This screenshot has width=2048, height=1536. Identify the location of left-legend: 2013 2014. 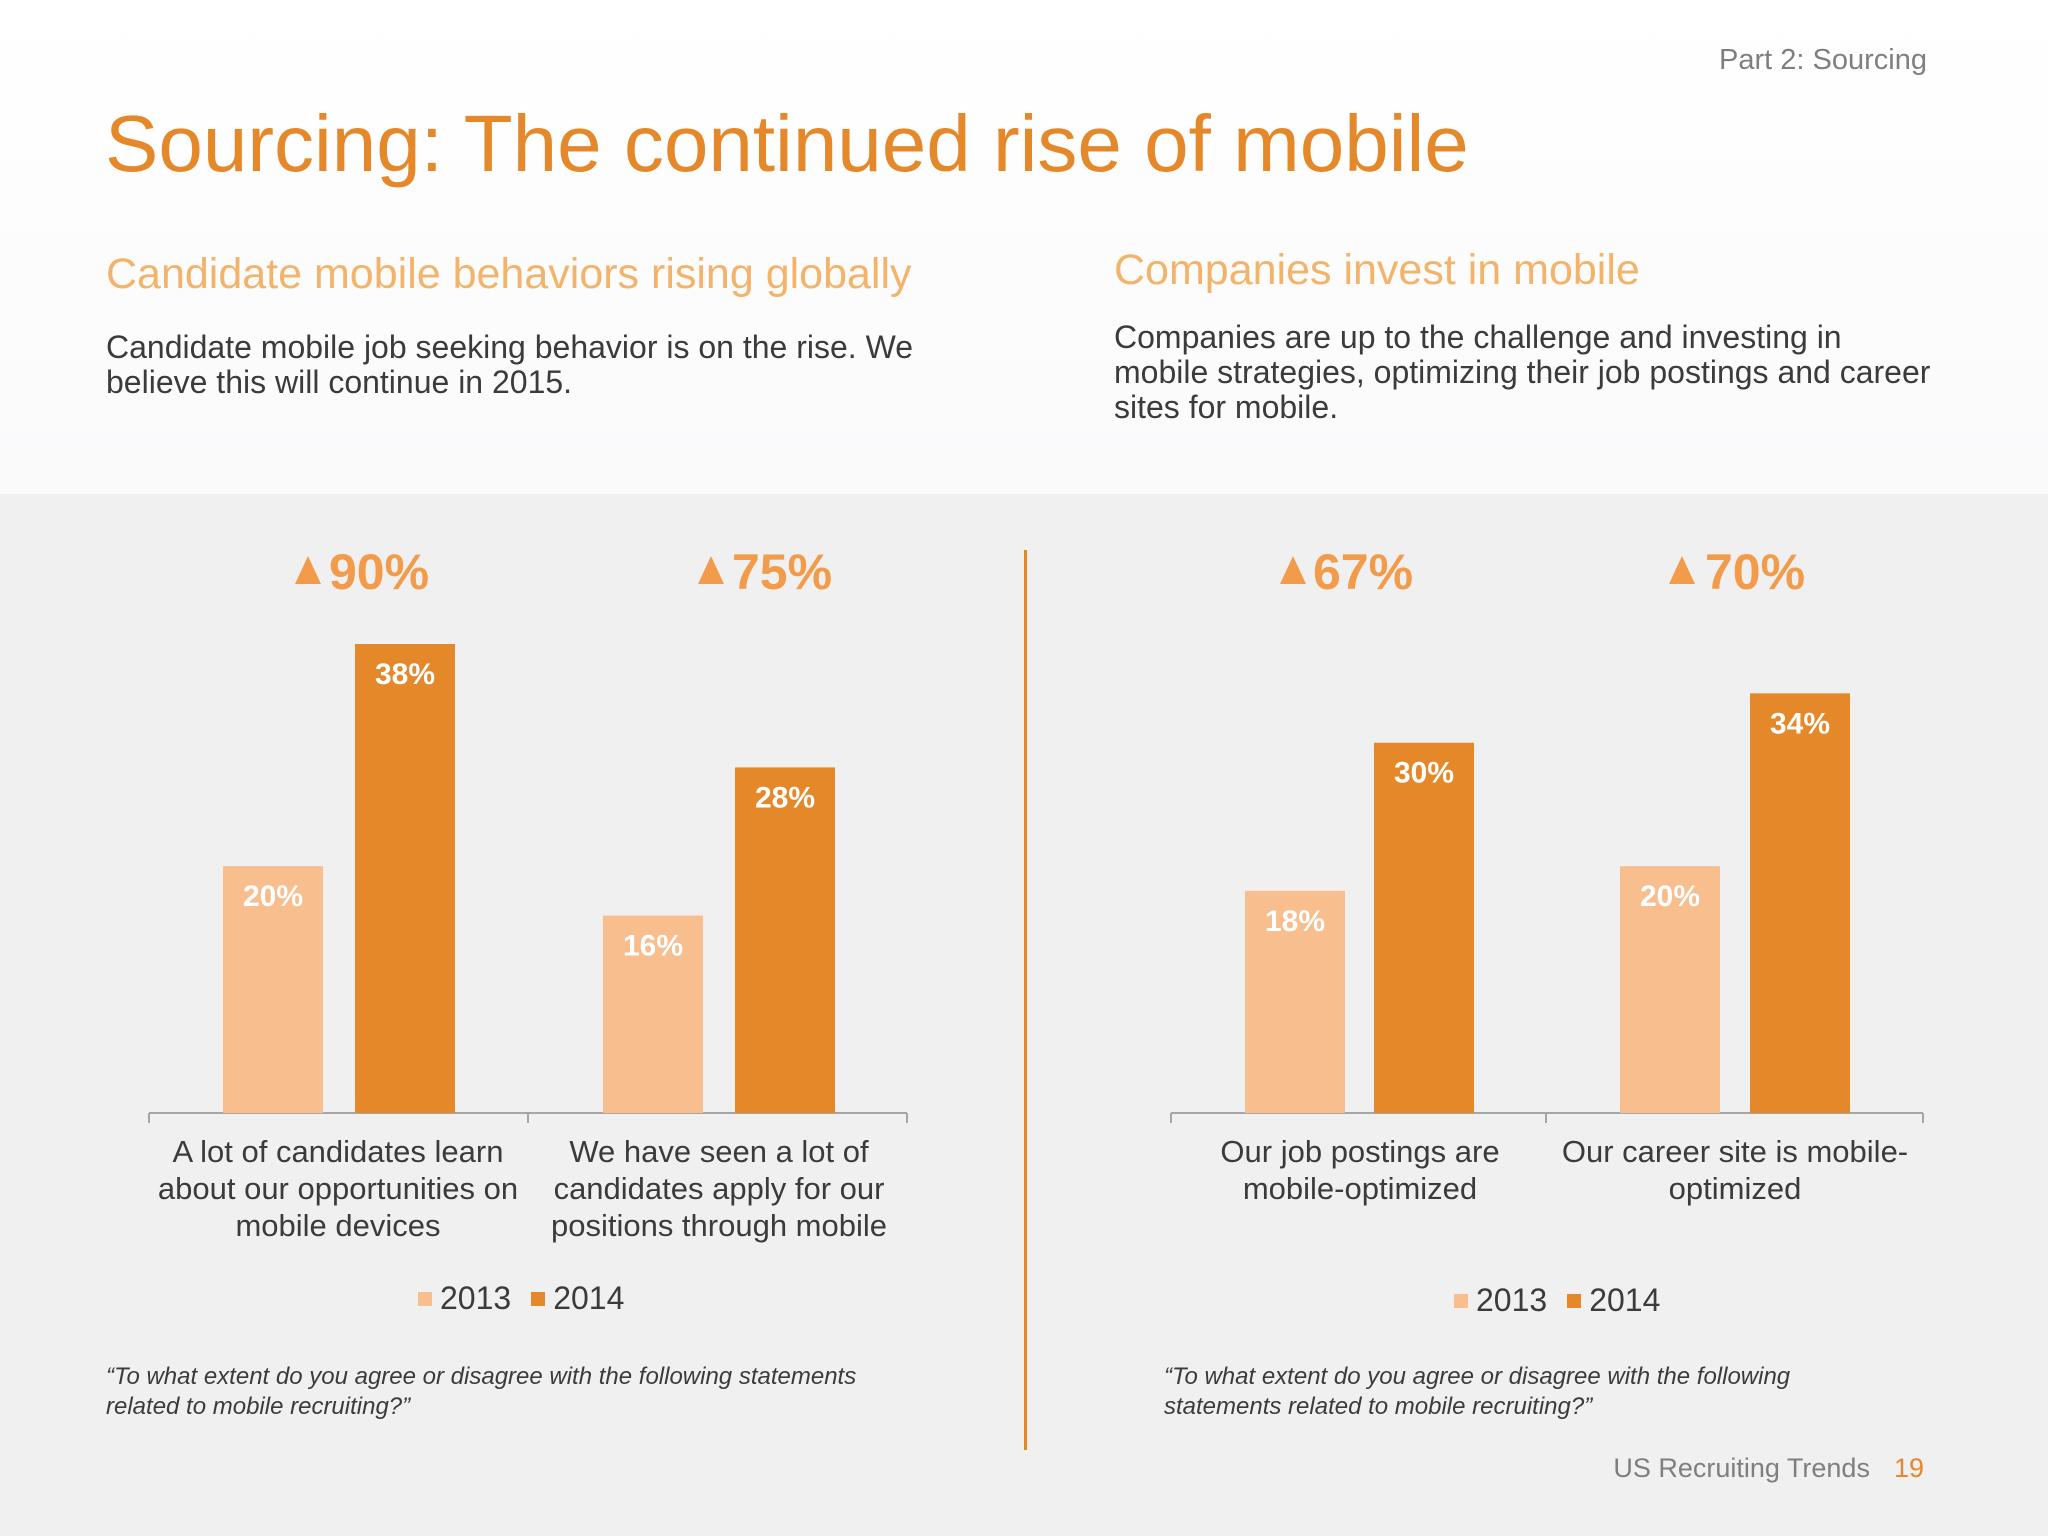
(531, 1298).